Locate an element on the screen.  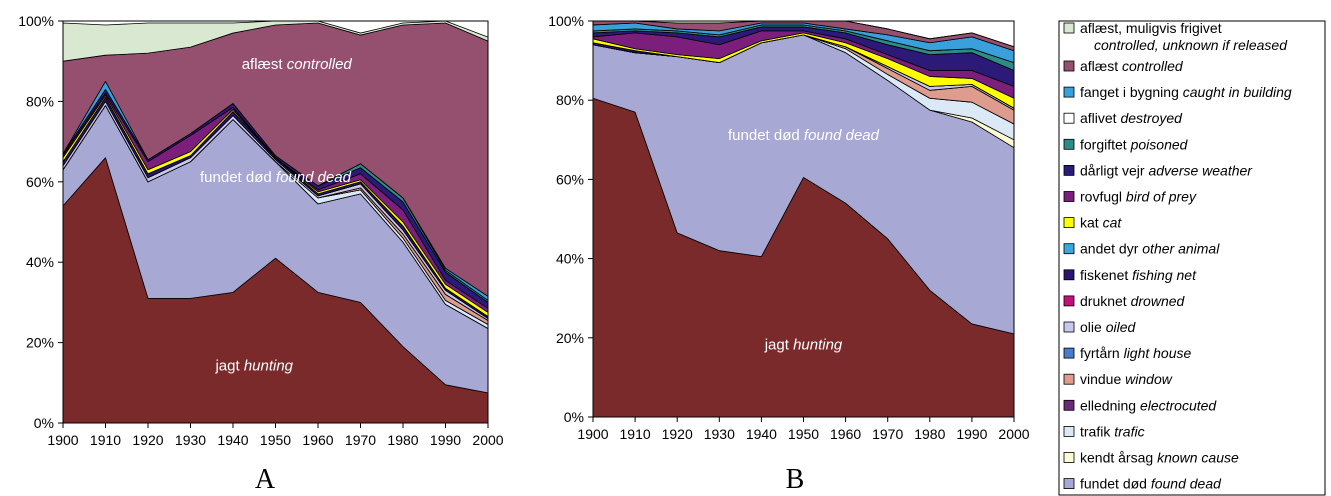
legend-item-found-dead: fundet død found dead is located at coordinates (1142, 484).